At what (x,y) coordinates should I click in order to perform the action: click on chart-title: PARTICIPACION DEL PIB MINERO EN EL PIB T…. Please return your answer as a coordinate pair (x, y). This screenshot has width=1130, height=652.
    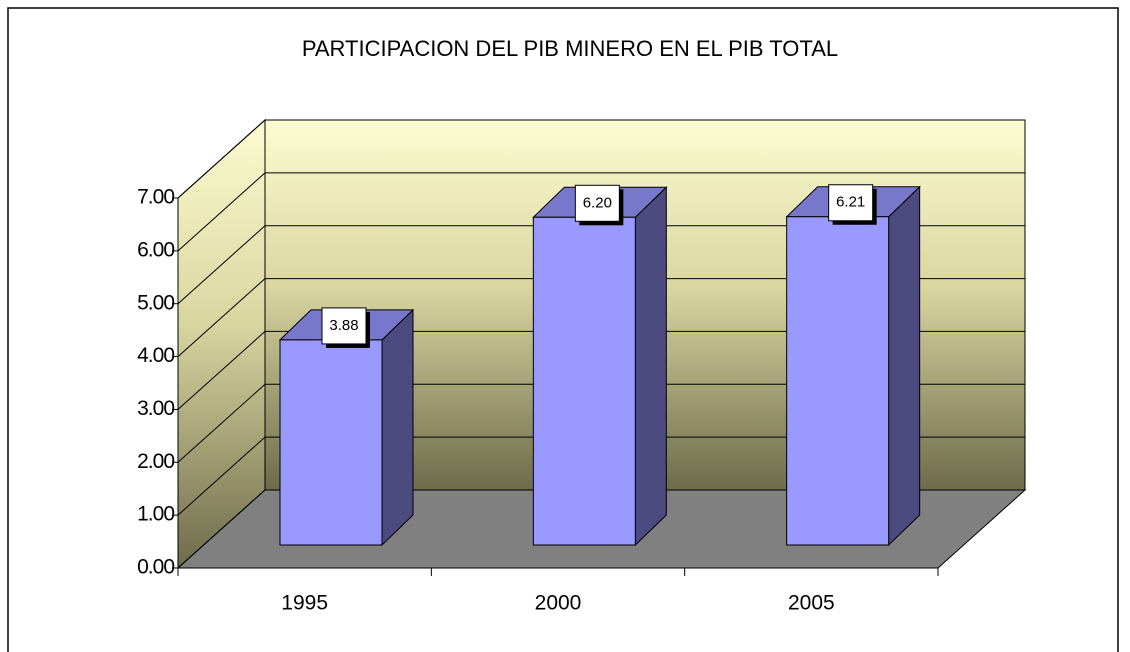
    Looking at the image, I should click on (570, 48).